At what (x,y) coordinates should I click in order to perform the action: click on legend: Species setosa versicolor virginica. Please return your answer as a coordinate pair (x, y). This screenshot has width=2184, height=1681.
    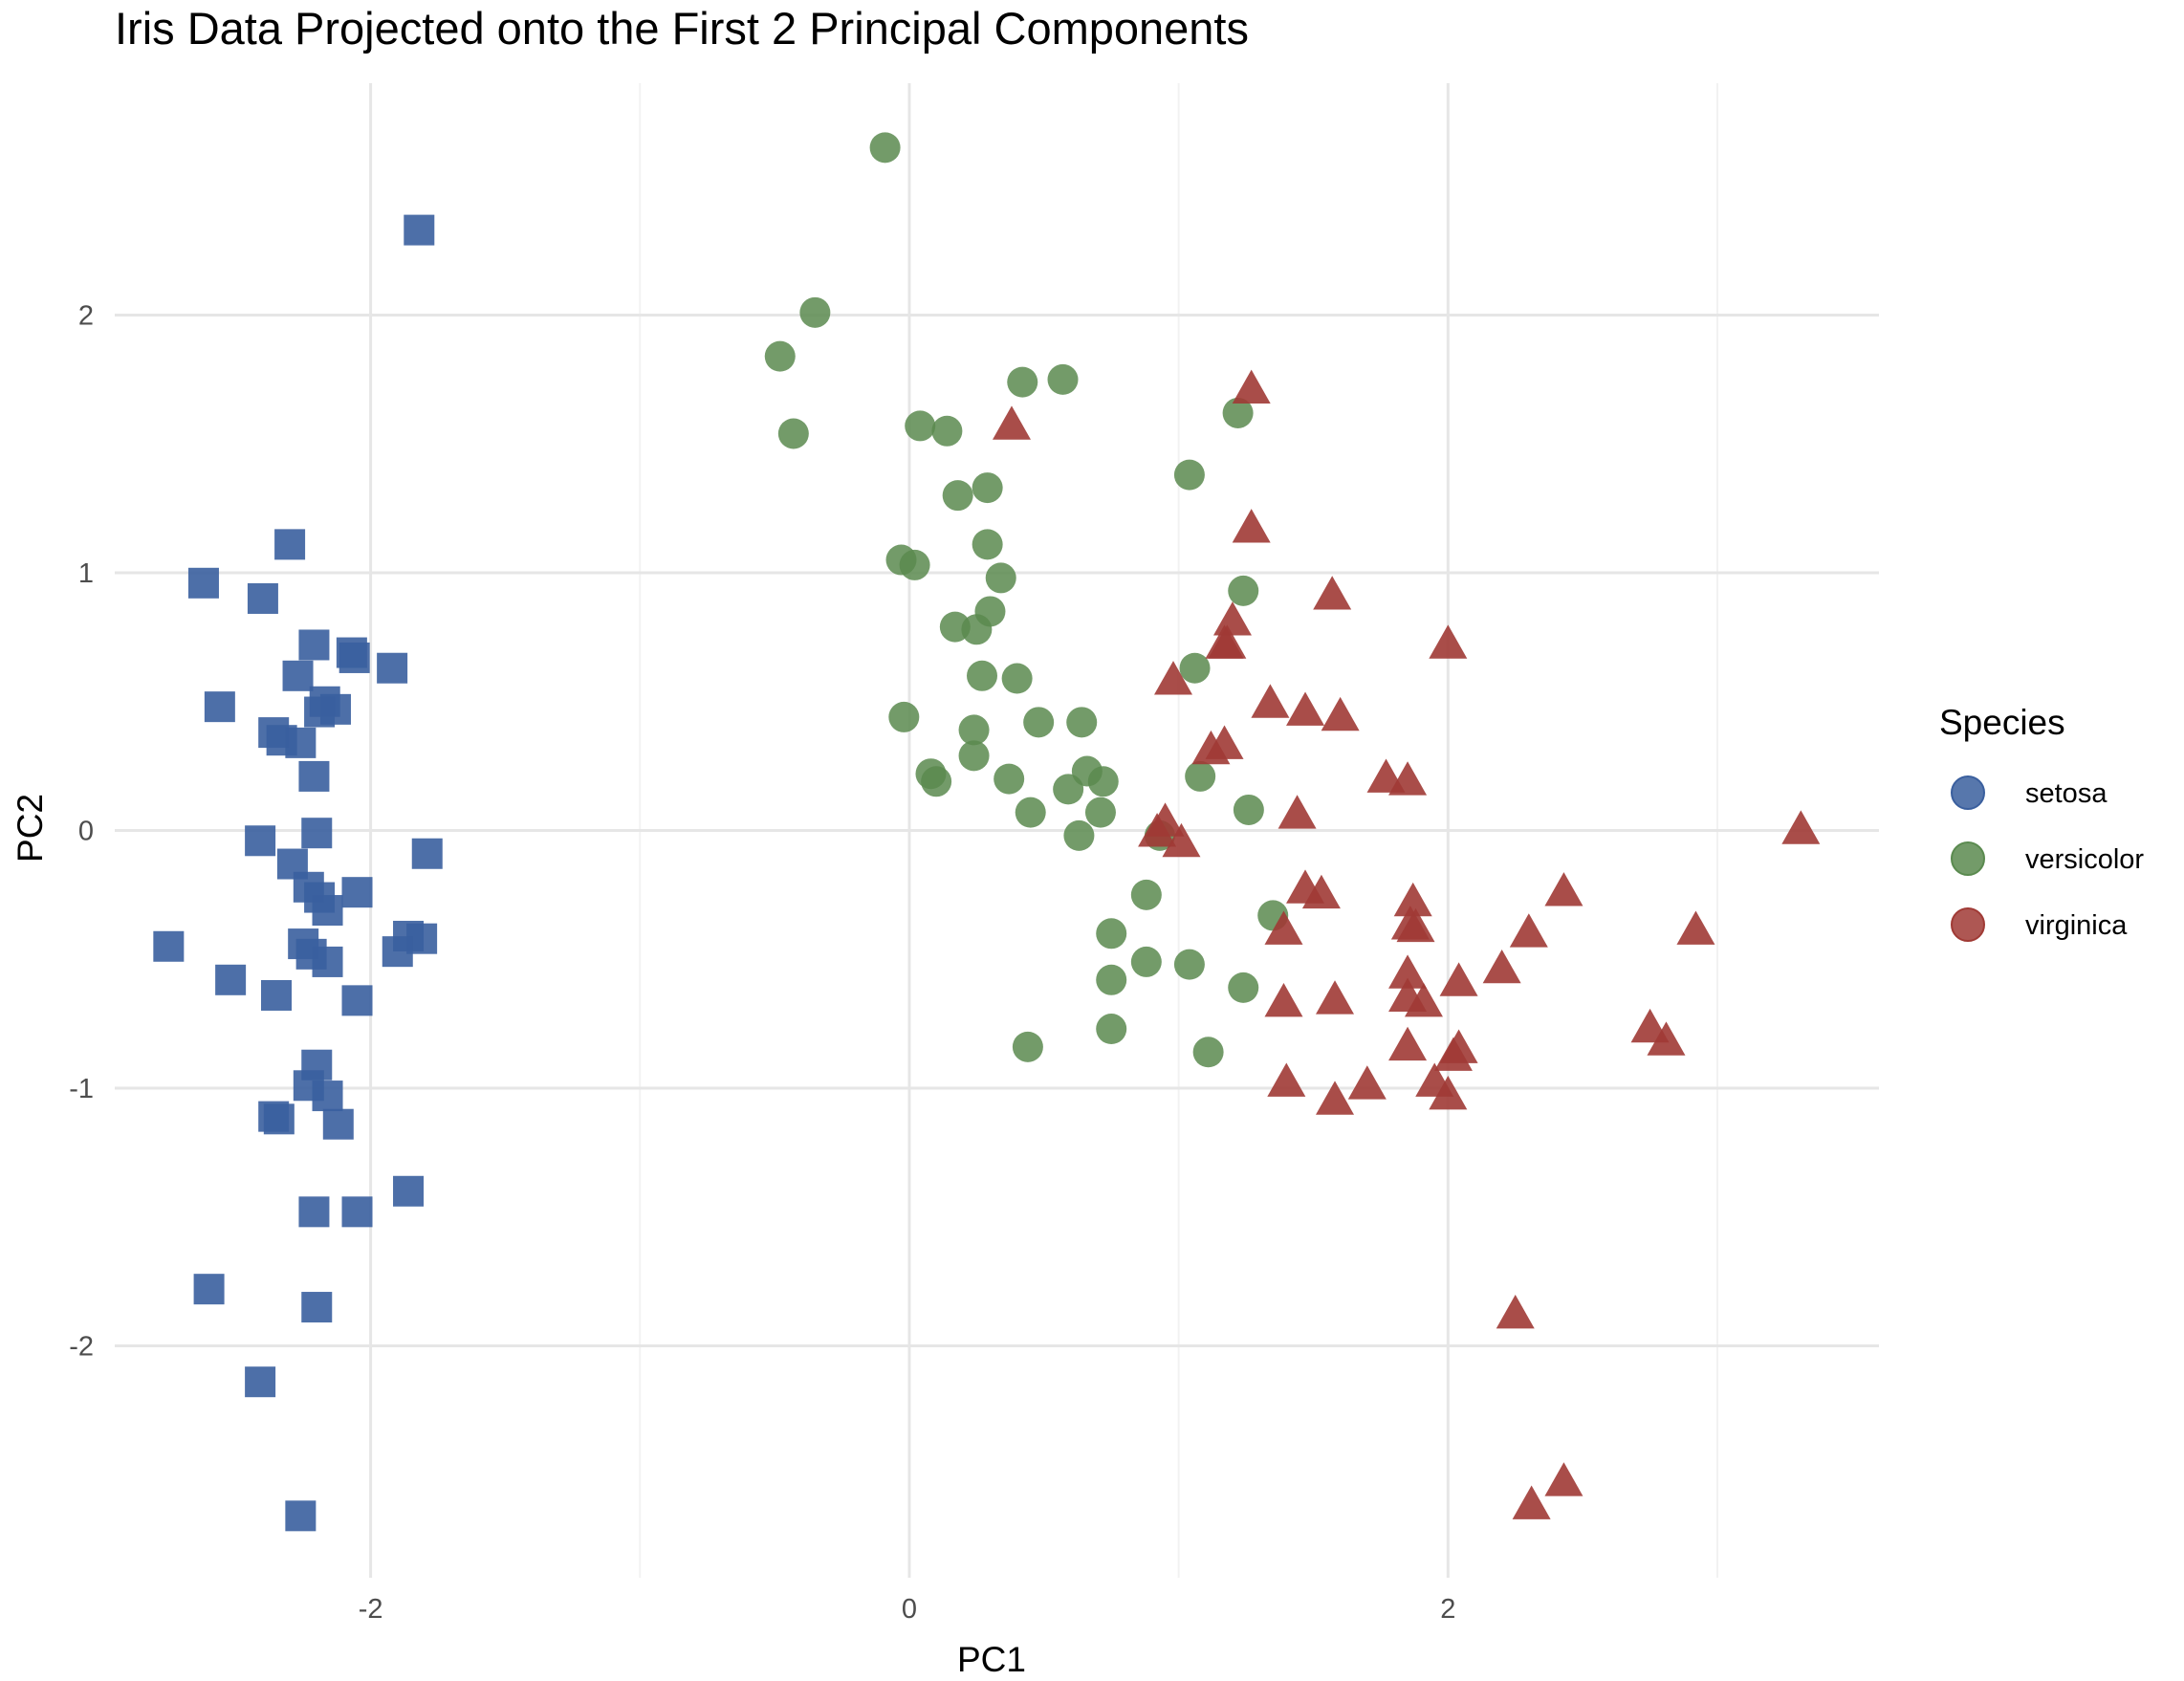
    Looking at the image, I should click on (2041, 822).